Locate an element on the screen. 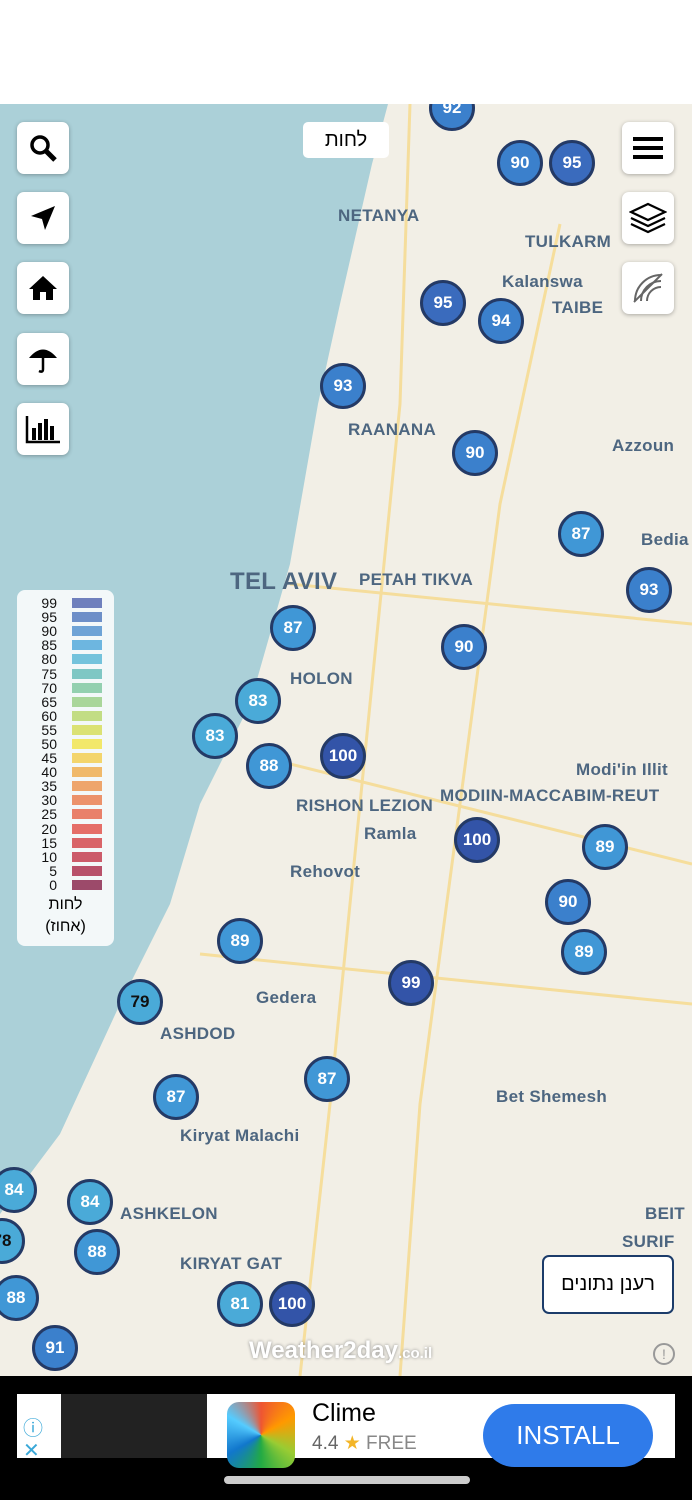  place-label: TULKARM is located at coordinates (568, 241).